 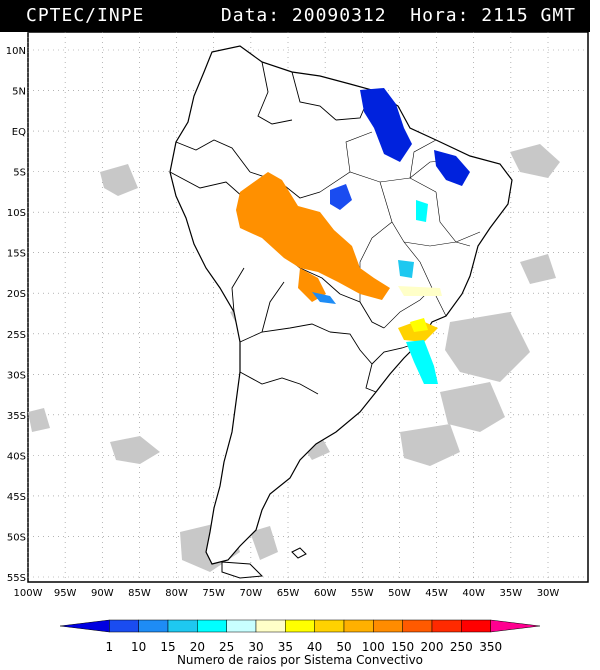 I want to click on date-time-label: Data: 20090312 Hora: 2115 GMT, so click(x=398, y=15).